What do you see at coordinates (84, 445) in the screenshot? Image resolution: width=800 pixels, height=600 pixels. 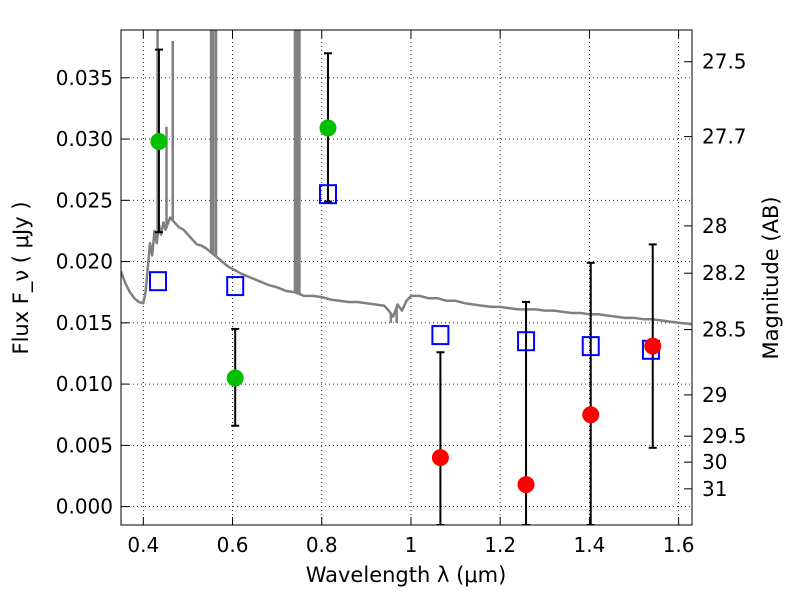 I see `y-tick-label: 0.005` at bounding box center [84, 445].